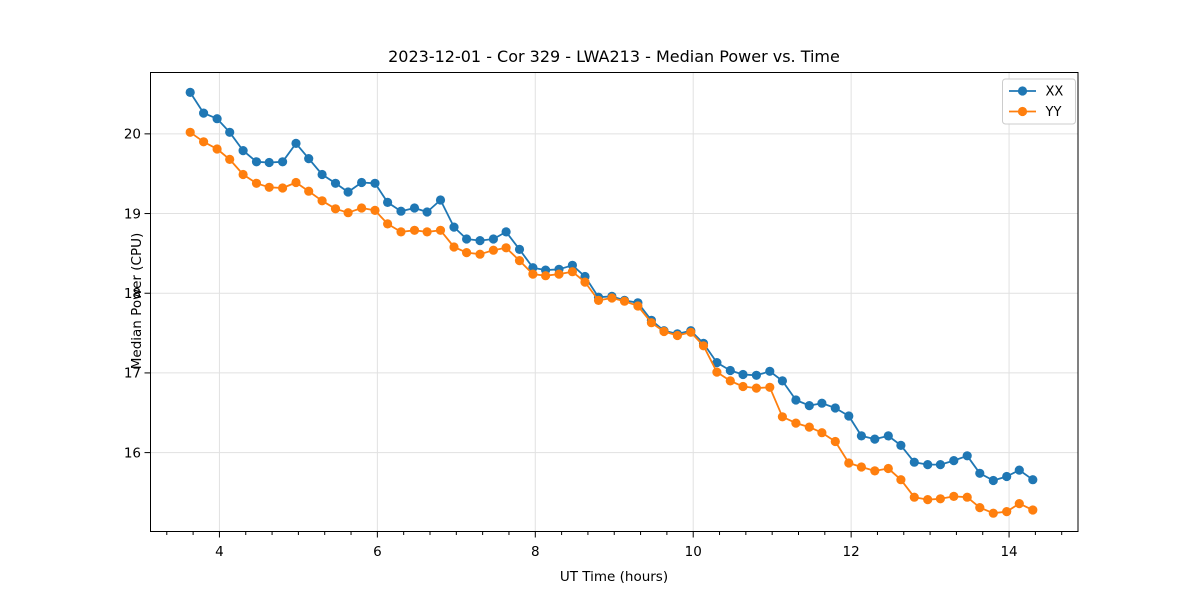 Image resolution: width=1200 pixels, height=604 pixels. I want to click on legend-label: XX, so click(1055, 92).